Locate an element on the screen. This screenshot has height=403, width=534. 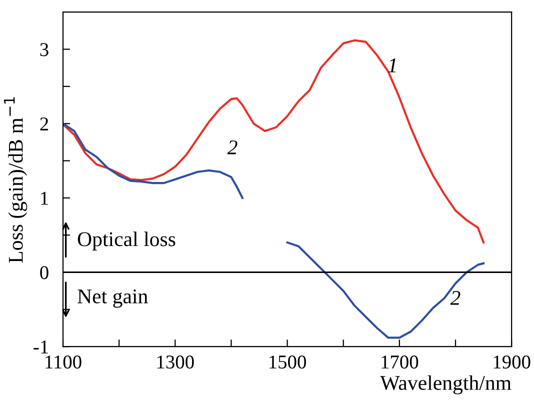
x-tick-label: 1300 is located at coordinates (175, 362).